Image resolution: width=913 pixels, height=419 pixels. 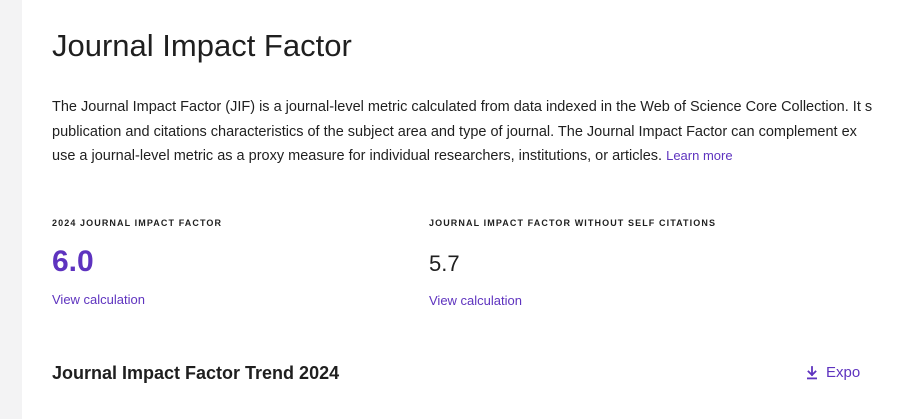 What do you see at coordinates (137, 223) in the screenshot?
I see `jif-label: 2024 JOURNAL IMPACT FACTOR` at bounding box center [137, 223].